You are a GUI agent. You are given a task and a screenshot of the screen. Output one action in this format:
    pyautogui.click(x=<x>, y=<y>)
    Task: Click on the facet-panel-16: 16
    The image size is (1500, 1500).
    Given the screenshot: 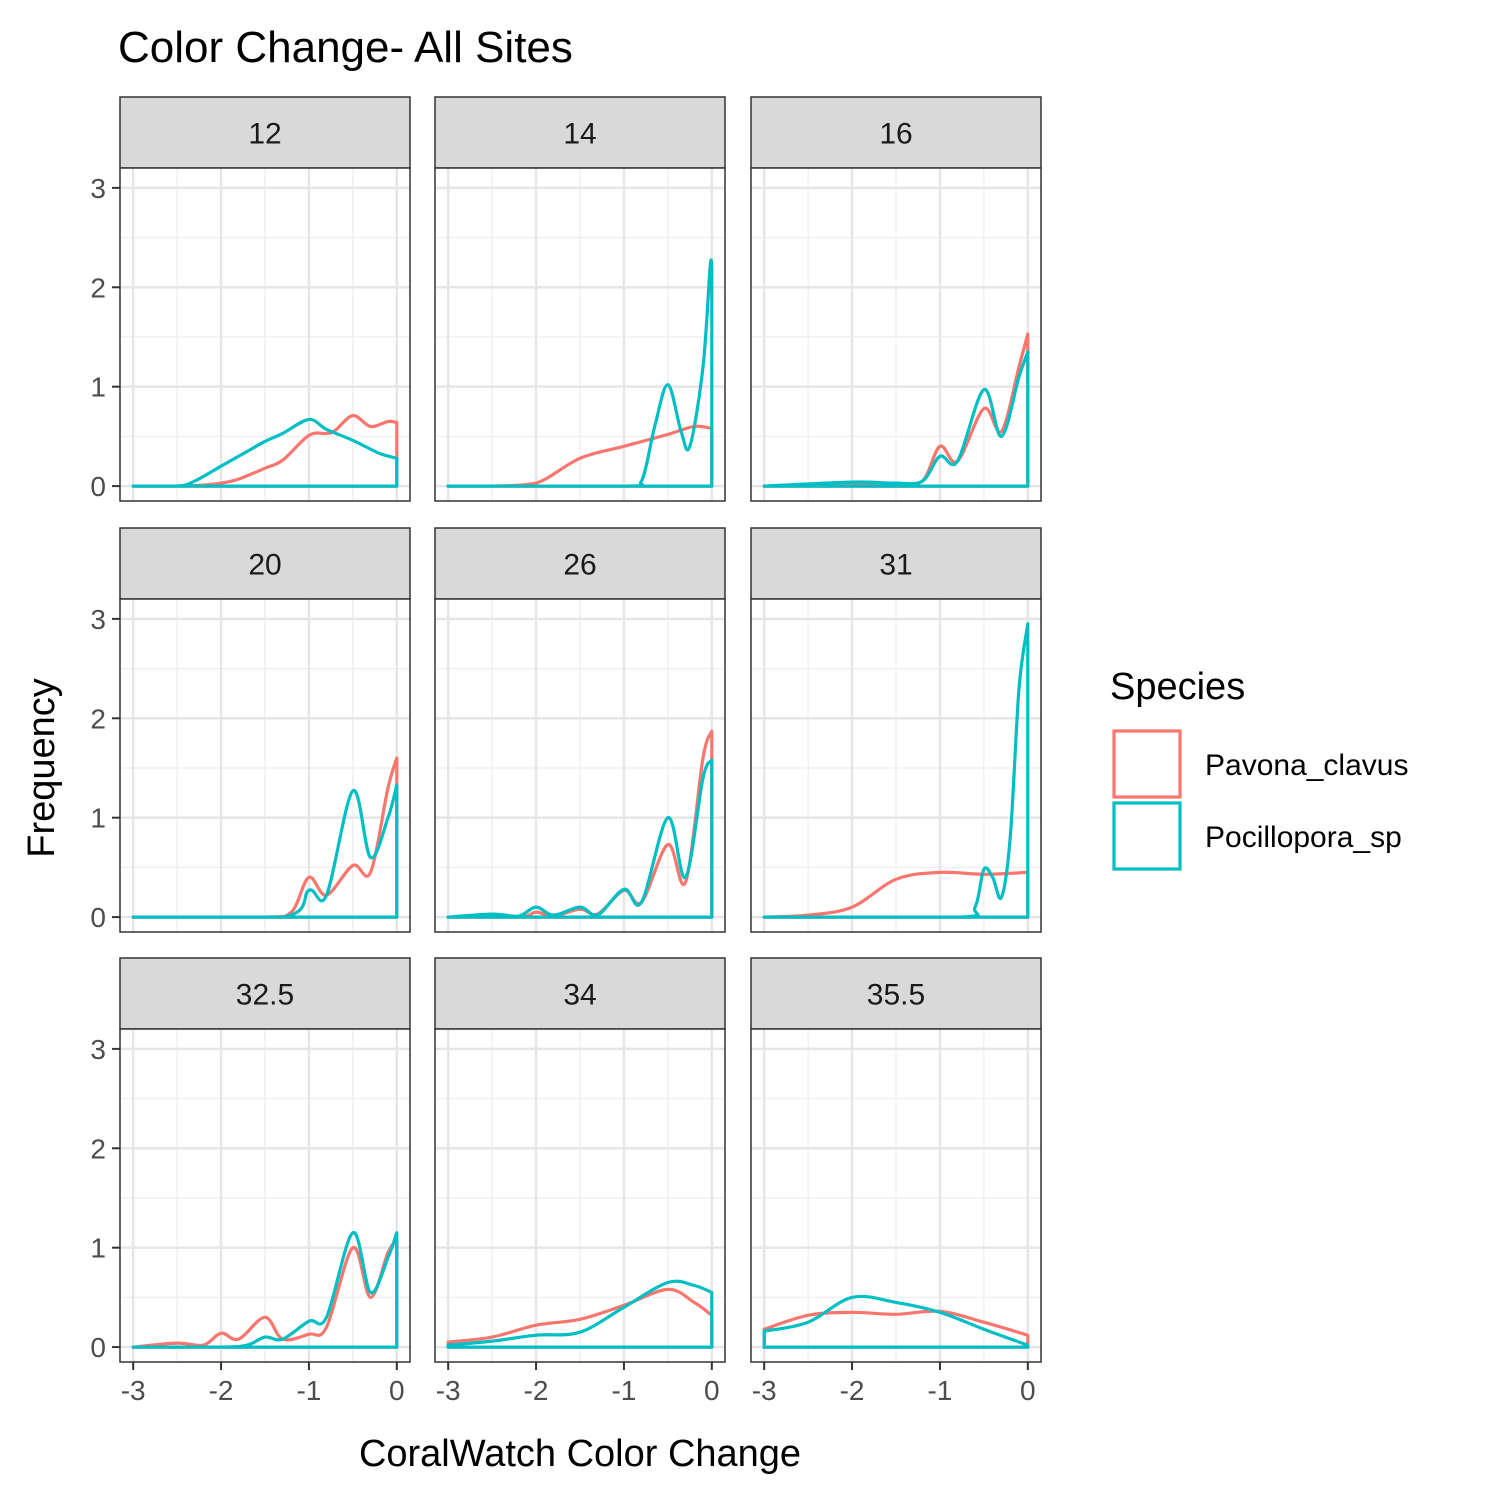 What is the action you would take?
    pyautogui.click(x=896, y=299)
    